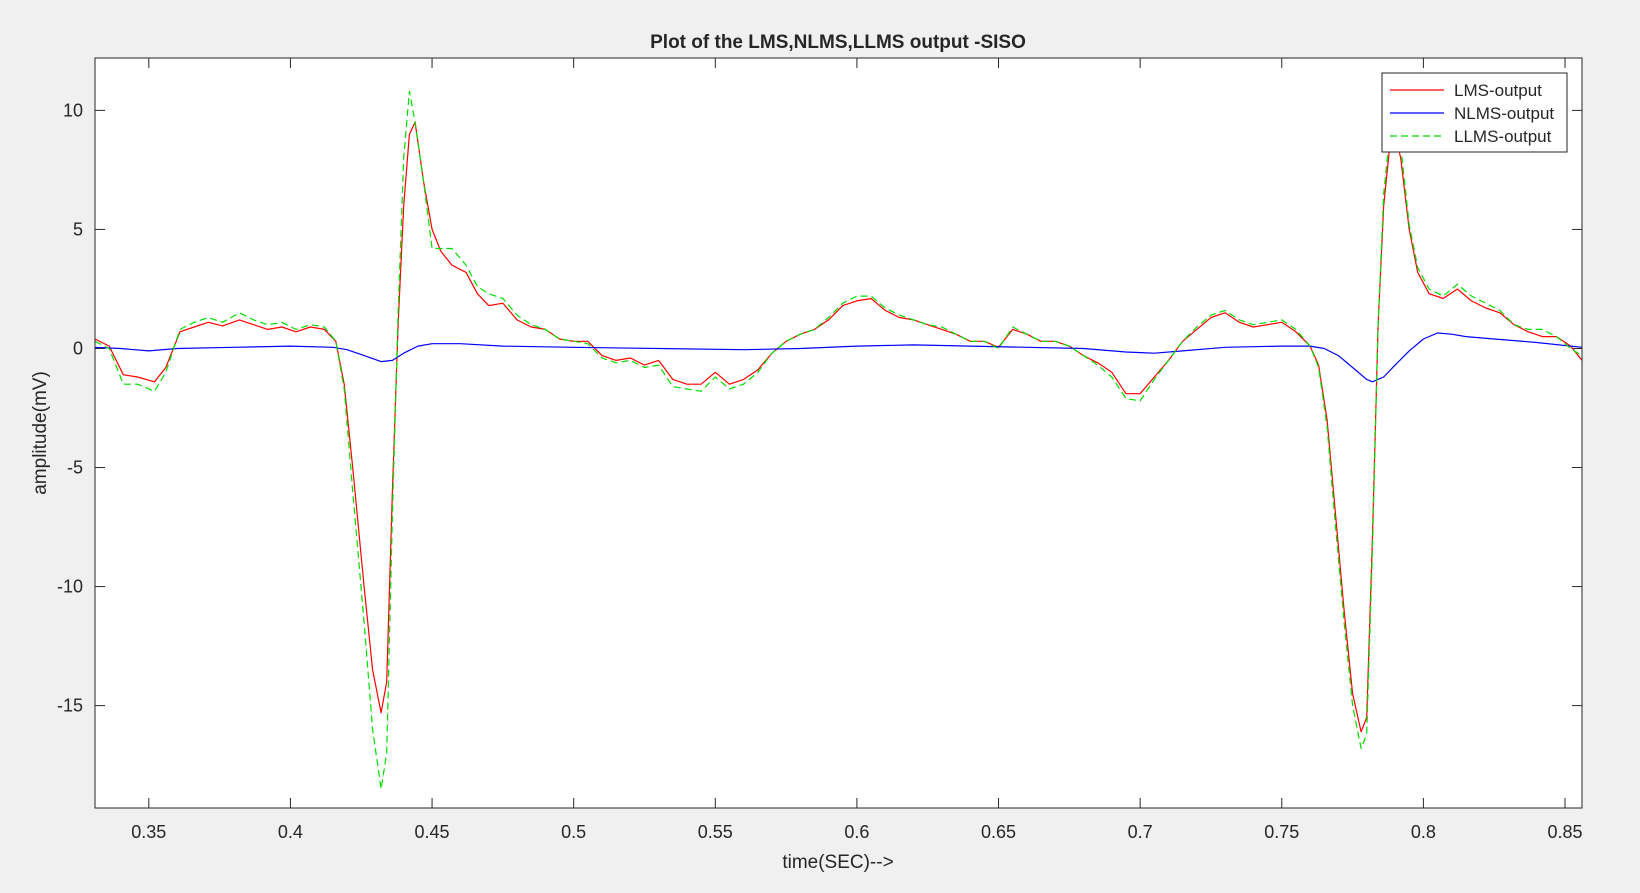 The height and width of the screenshot is (893, 1640). I want to click on x-tick-label: 0.7, so click(1140, 832).